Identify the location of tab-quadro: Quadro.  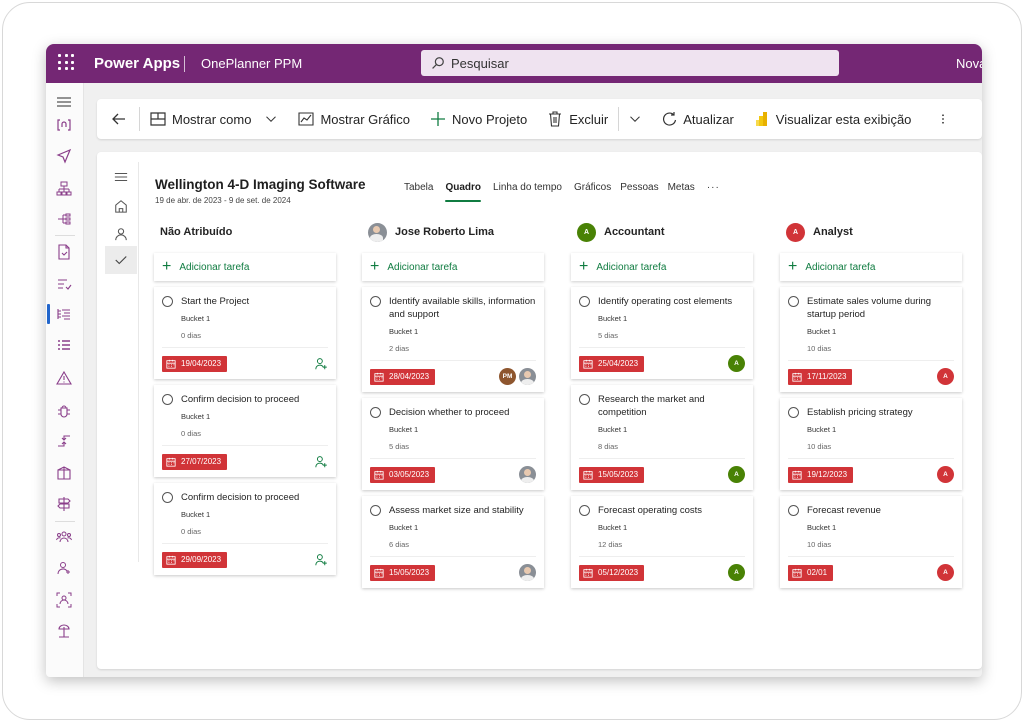
(463, 192).